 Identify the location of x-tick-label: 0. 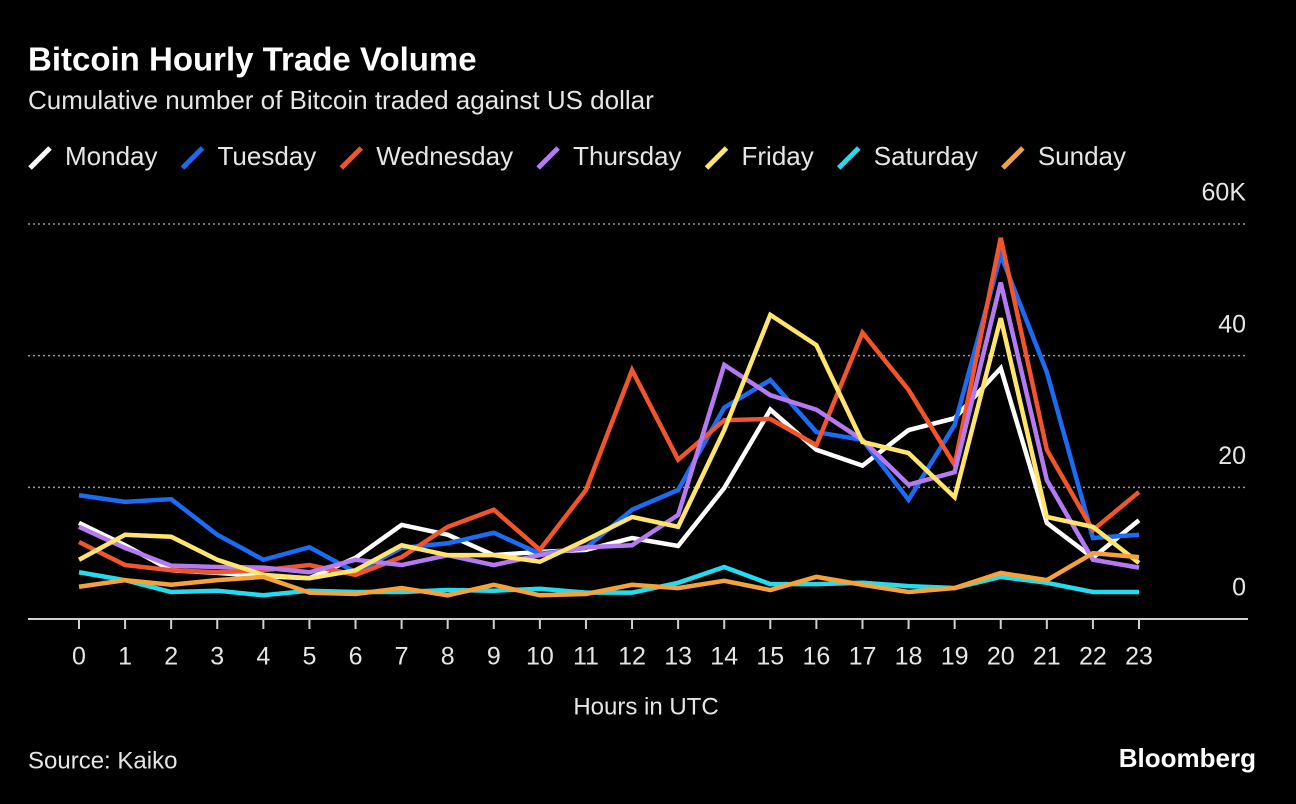
(79, 657).